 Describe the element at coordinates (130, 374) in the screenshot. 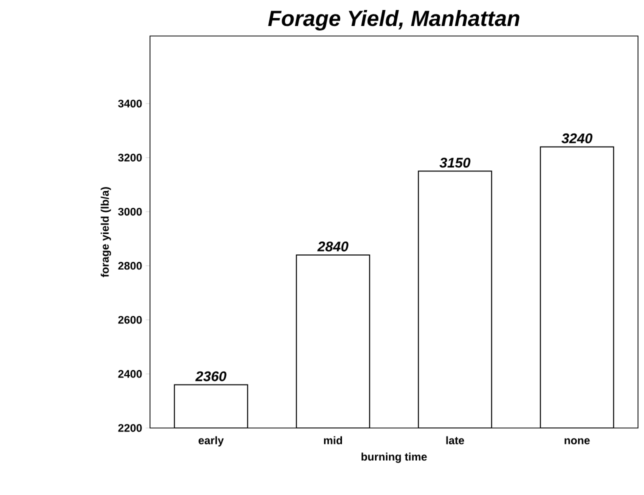

I see `y-tick-label: 2400` at that location.